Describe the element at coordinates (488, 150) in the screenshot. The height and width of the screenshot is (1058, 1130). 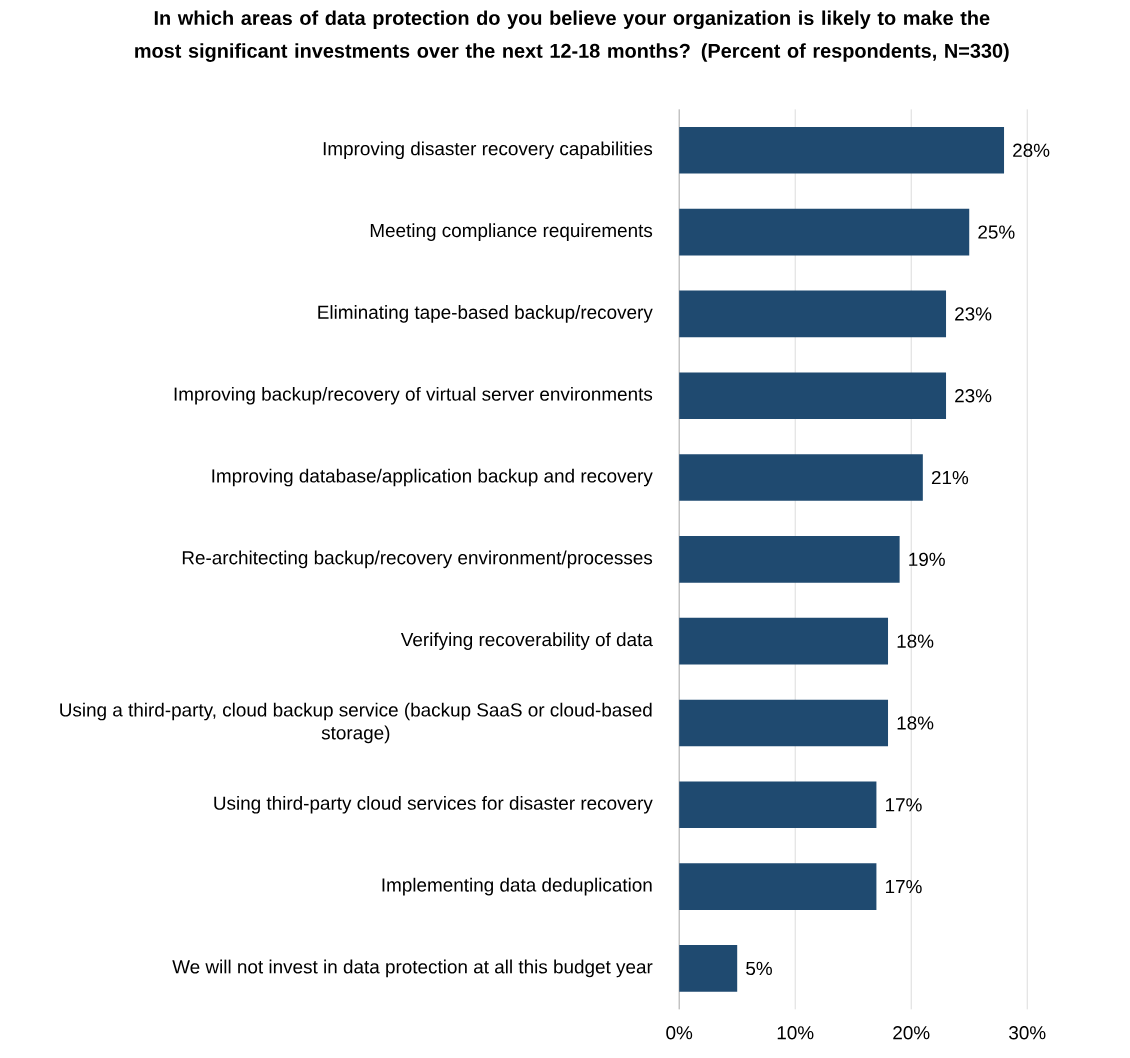
I see `y-tick-label: Improving disaster recovery capabilities` at that location.